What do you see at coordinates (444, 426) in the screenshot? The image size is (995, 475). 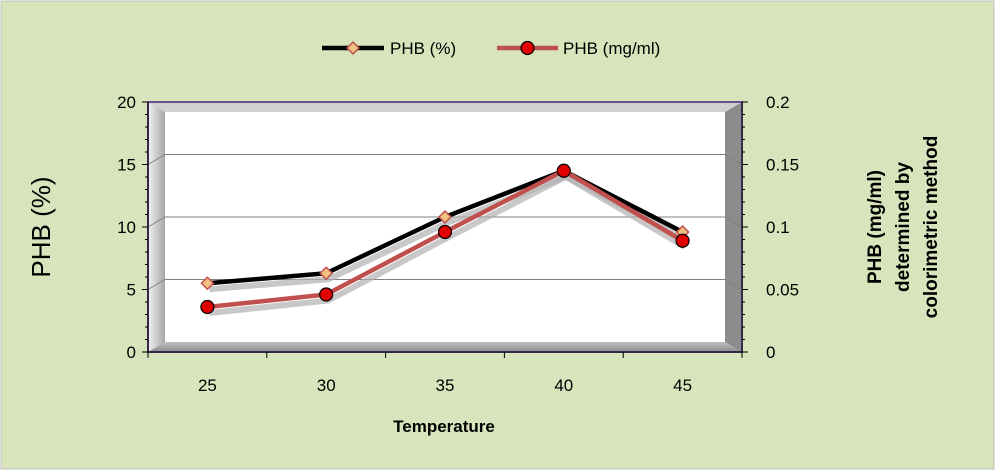 I see `x-axis-title: Temperature` at bounding box center [444, 426].